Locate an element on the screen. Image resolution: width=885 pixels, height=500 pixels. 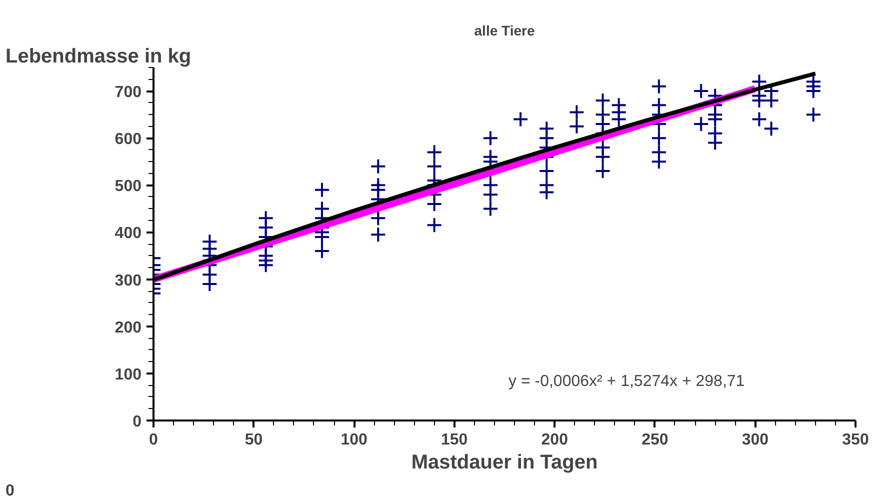
x-tick-label: 250 is located at coordinates (655, 440).